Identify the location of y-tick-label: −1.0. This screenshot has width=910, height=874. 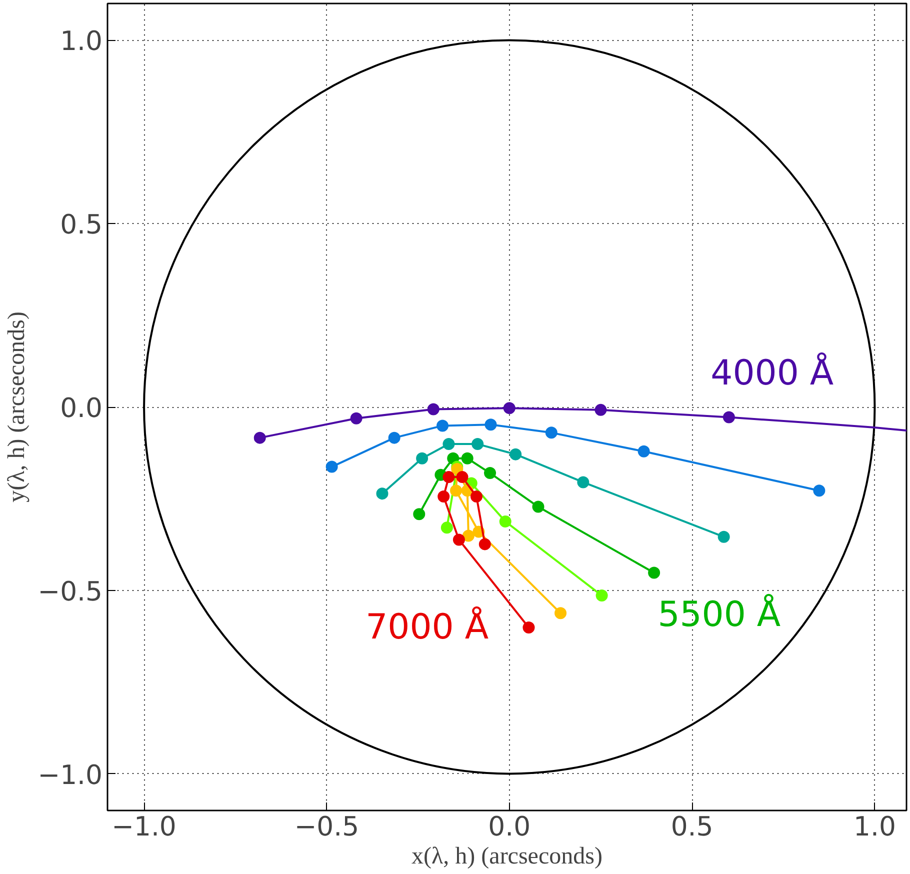
(70, 775).